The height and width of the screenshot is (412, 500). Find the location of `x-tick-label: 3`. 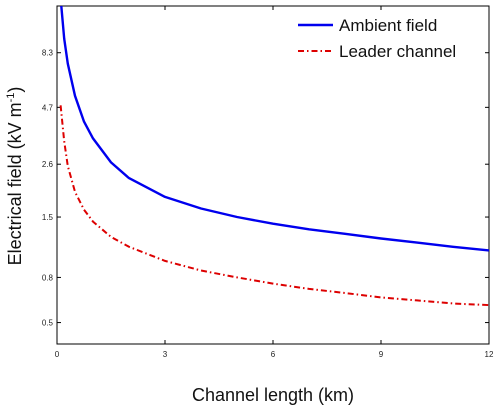

x-tick-label: 3 is located at coordinates (165, 354).